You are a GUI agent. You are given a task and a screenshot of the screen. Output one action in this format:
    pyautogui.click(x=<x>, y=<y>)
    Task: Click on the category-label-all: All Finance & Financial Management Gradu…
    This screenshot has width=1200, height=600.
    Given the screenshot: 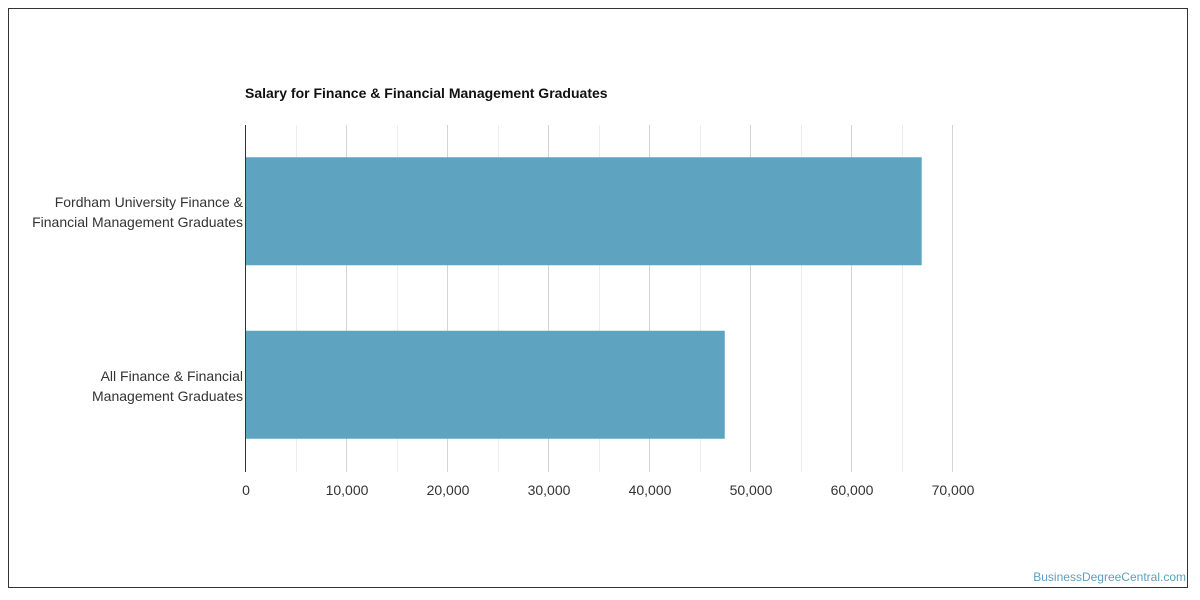 What is the action you would take?
    pyautogui.click(x=167, y=386)
    